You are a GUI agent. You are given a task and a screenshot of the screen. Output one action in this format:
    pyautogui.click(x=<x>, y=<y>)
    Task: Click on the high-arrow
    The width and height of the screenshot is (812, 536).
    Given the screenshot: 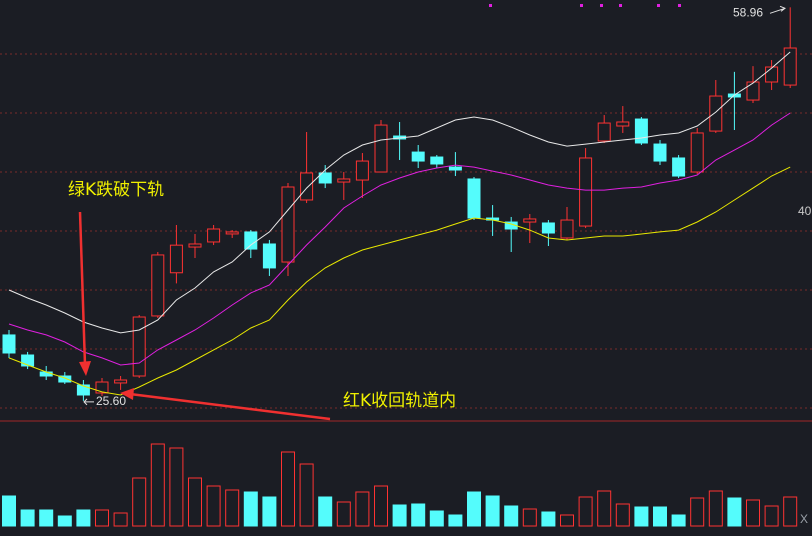 What is the action you would take?
    pyautogui.click(x=778, y=9)
    